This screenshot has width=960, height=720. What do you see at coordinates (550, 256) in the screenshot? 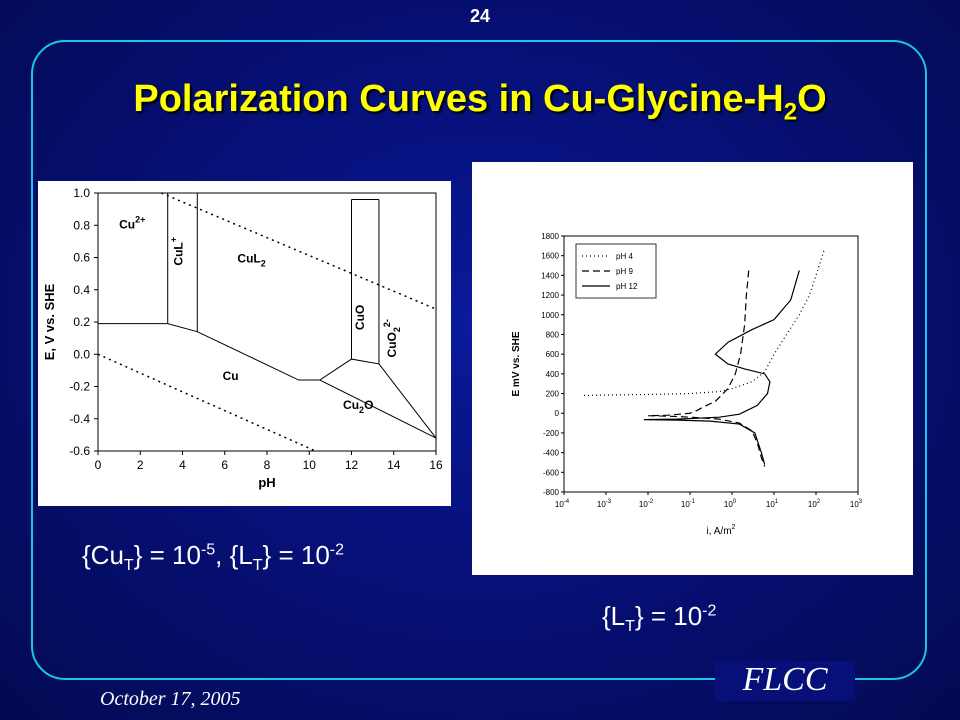
I see `y-tick-label: 1600` at bounding box center [550, 256].